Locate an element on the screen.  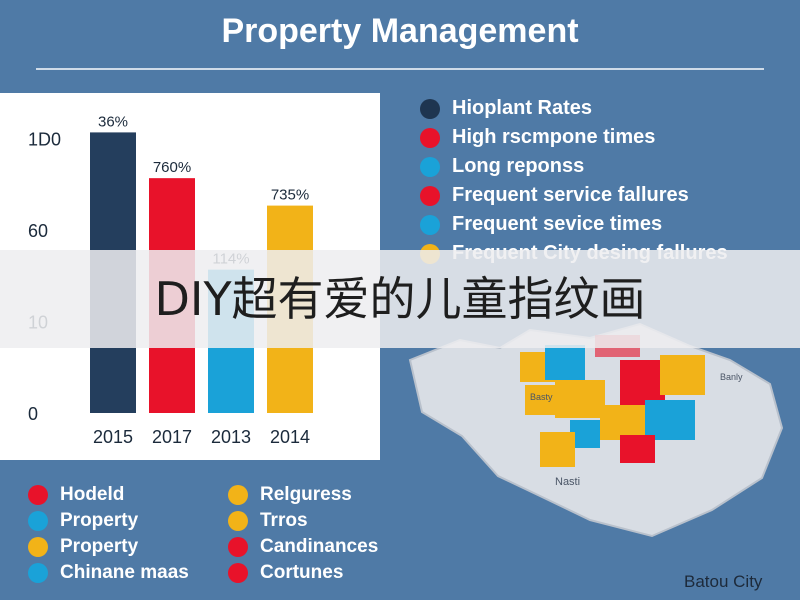
bottom-legend-item: Hodeld is located at coordinates (128, 495).